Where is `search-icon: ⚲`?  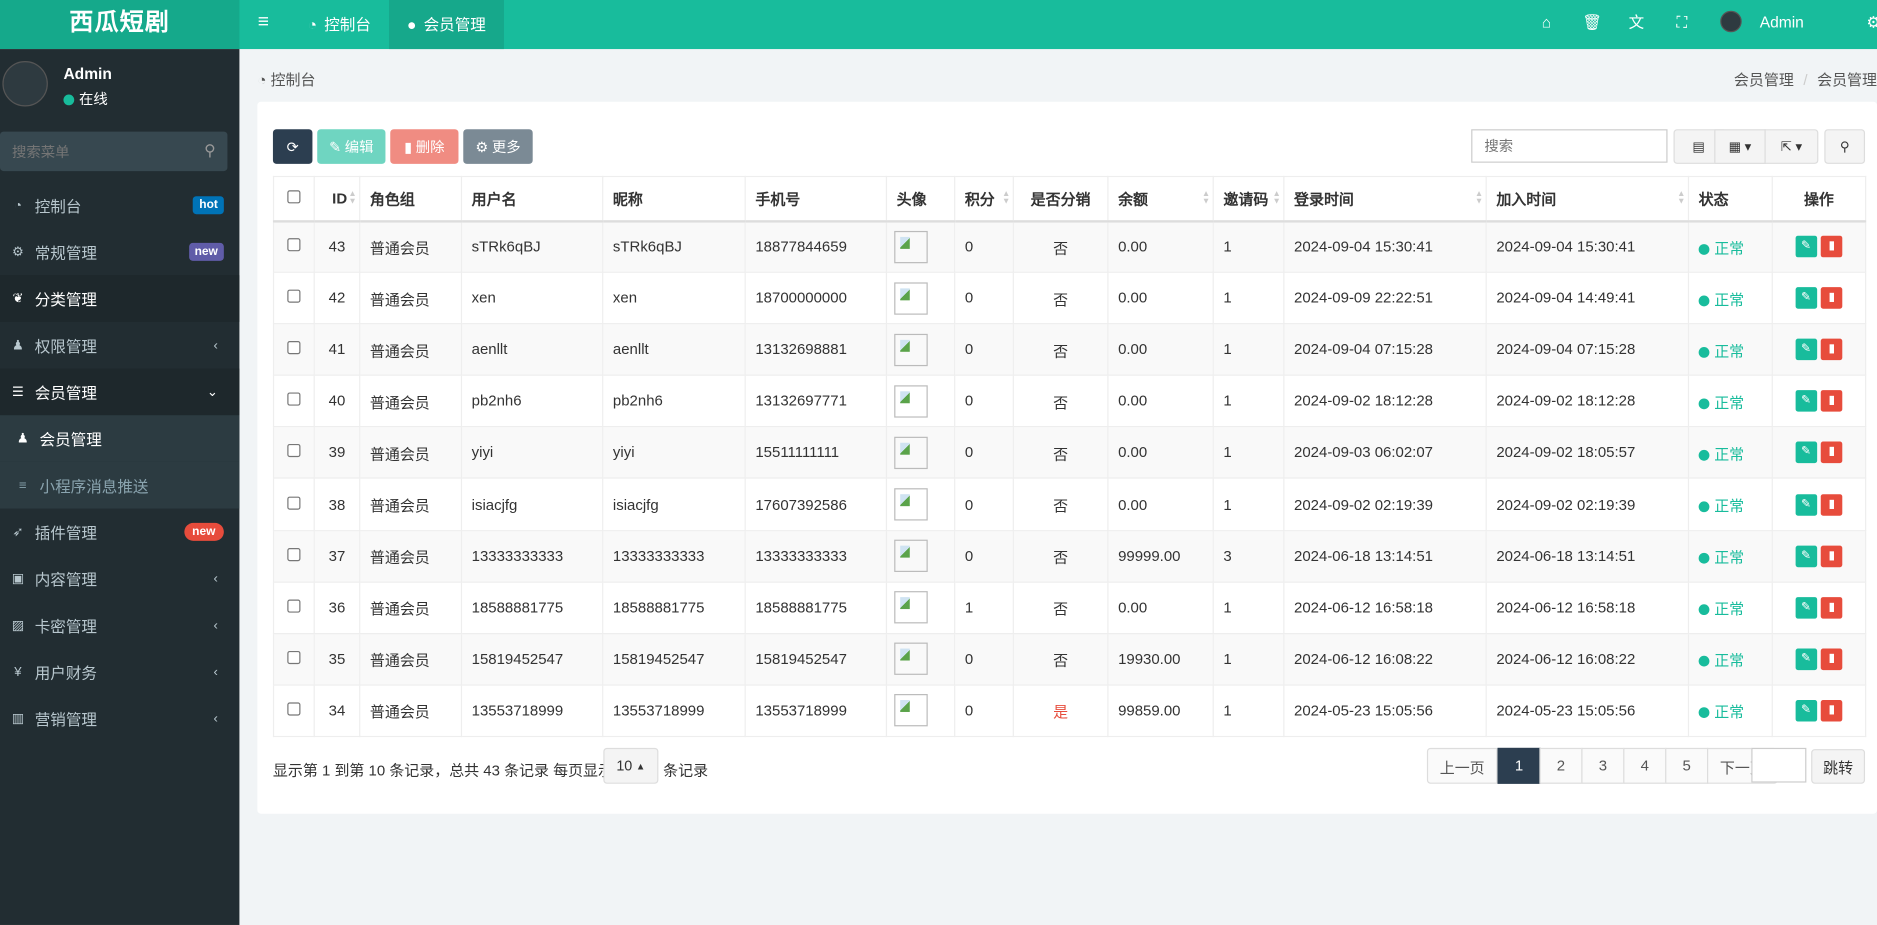
search-icon: ⚲ is located at coordinates (210, 150).